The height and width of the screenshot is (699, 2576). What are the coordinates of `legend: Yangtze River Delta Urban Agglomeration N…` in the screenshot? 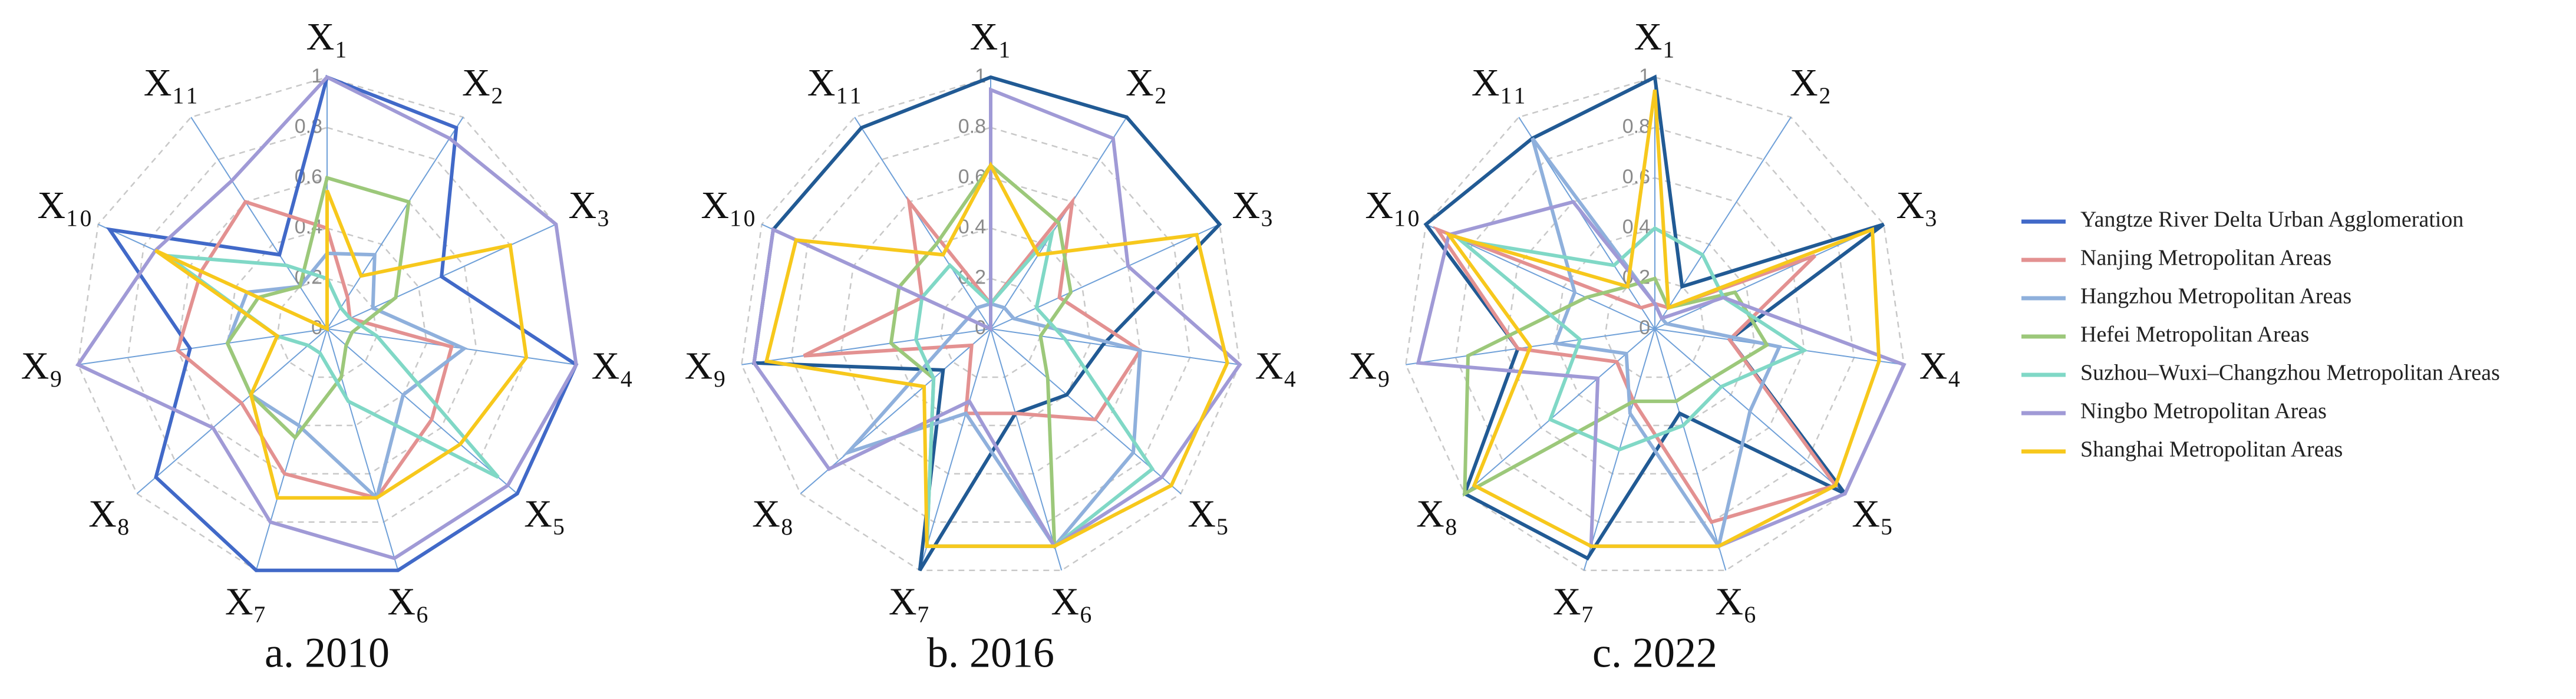 It's located at (2261, 334).